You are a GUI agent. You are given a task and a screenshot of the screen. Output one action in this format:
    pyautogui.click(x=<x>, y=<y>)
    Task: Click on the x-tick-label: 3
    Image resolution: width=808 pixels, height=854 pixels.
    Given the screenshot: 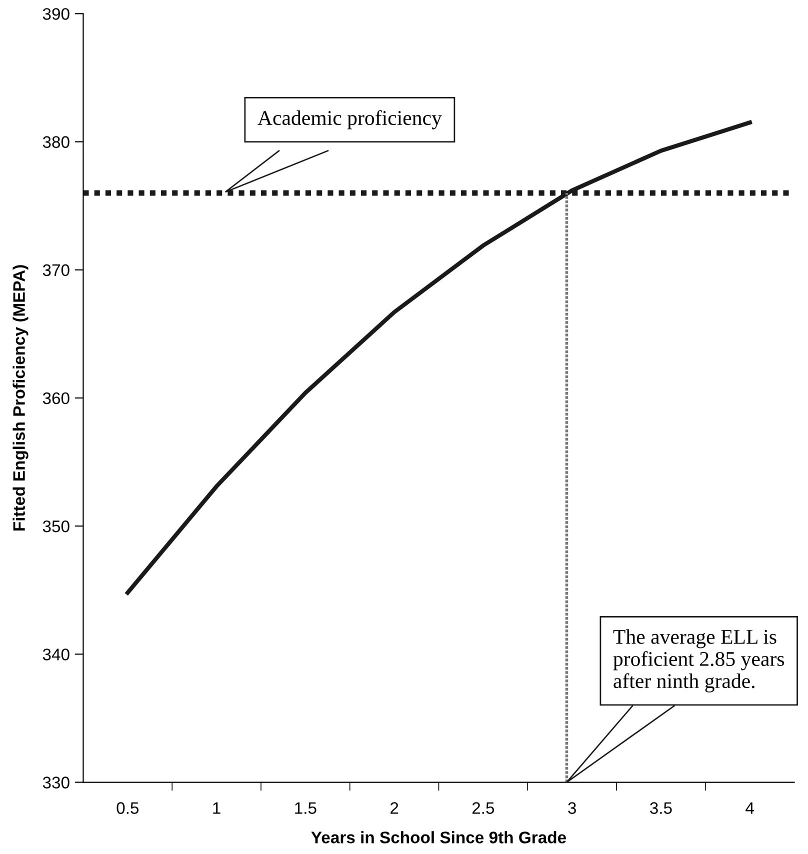 What is the action you would take?
    pyautogui.click(x=572, y=808)
    